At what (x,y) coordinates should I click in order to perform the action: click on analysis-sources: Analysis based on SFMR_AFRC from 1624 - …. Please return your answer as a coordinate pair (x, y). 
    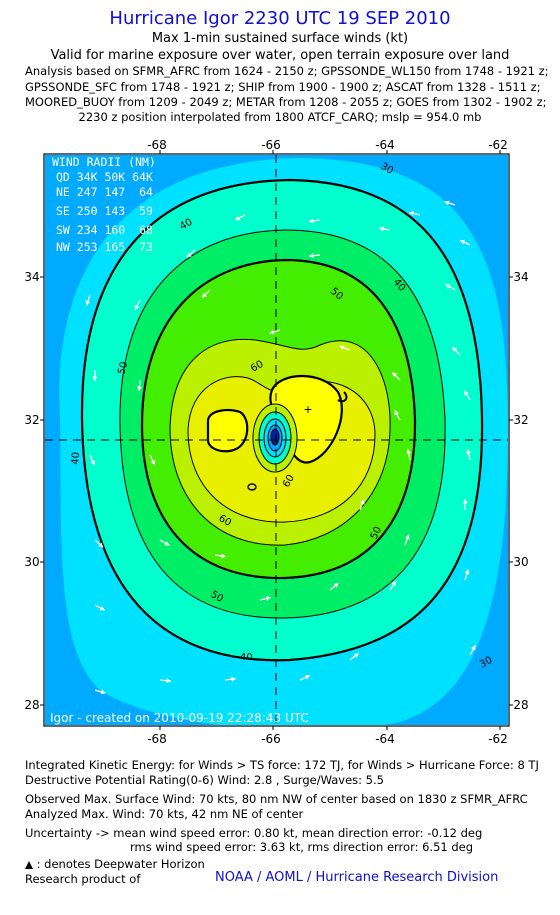
    Looking at the image, I should click on (287, 87).